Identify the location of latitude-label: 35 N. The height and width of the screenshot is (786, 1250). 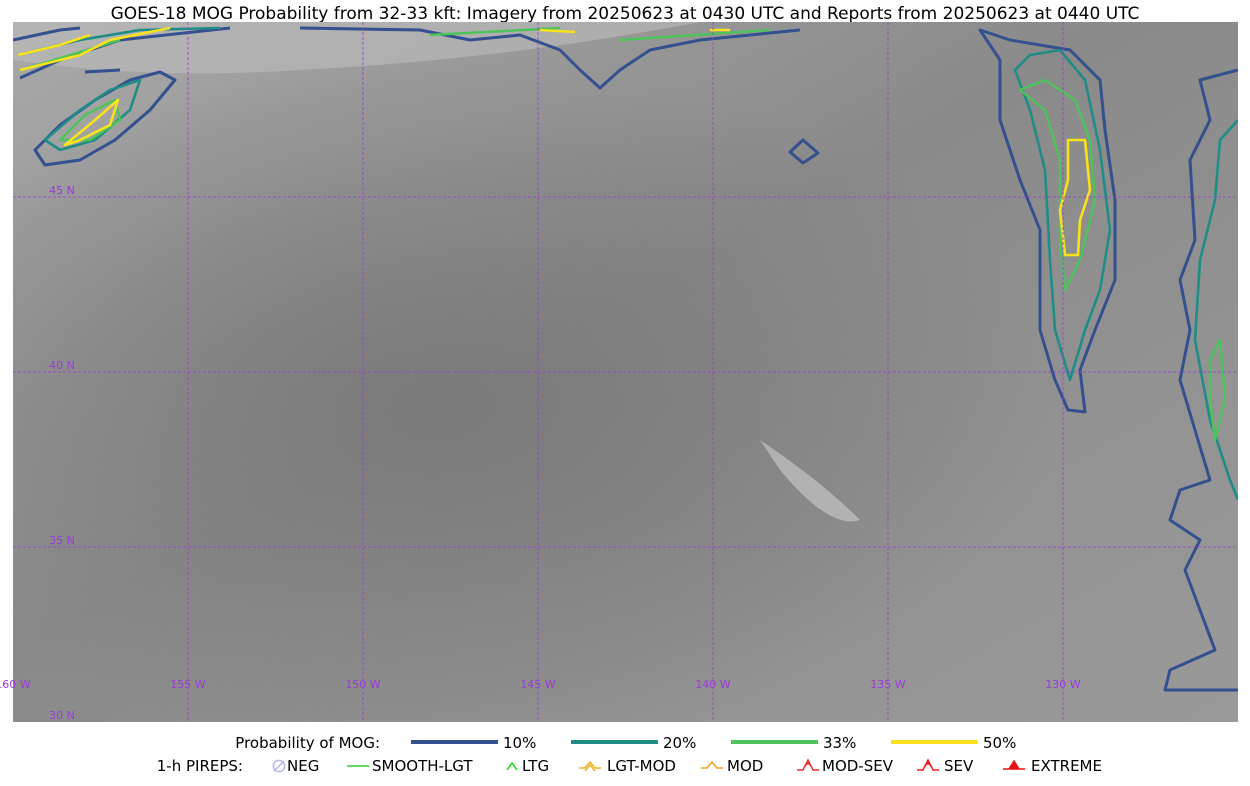
(62, 540).